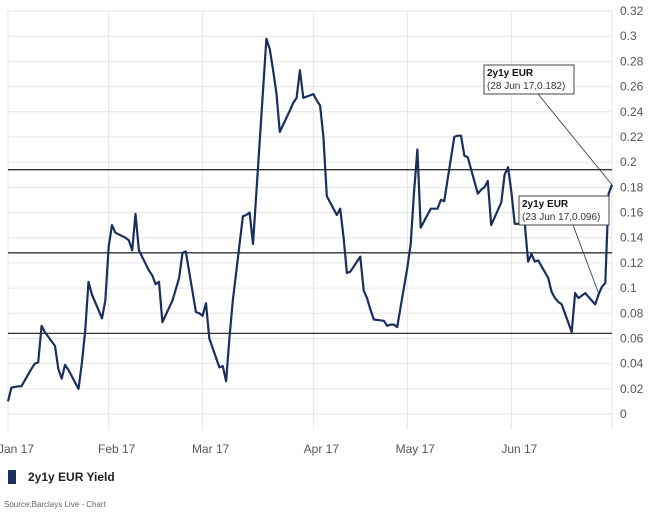 Image resolution: width=670 pixels, height=514 pixels. I want to click on x-tick-label: Mar 17, so click(211, 449).